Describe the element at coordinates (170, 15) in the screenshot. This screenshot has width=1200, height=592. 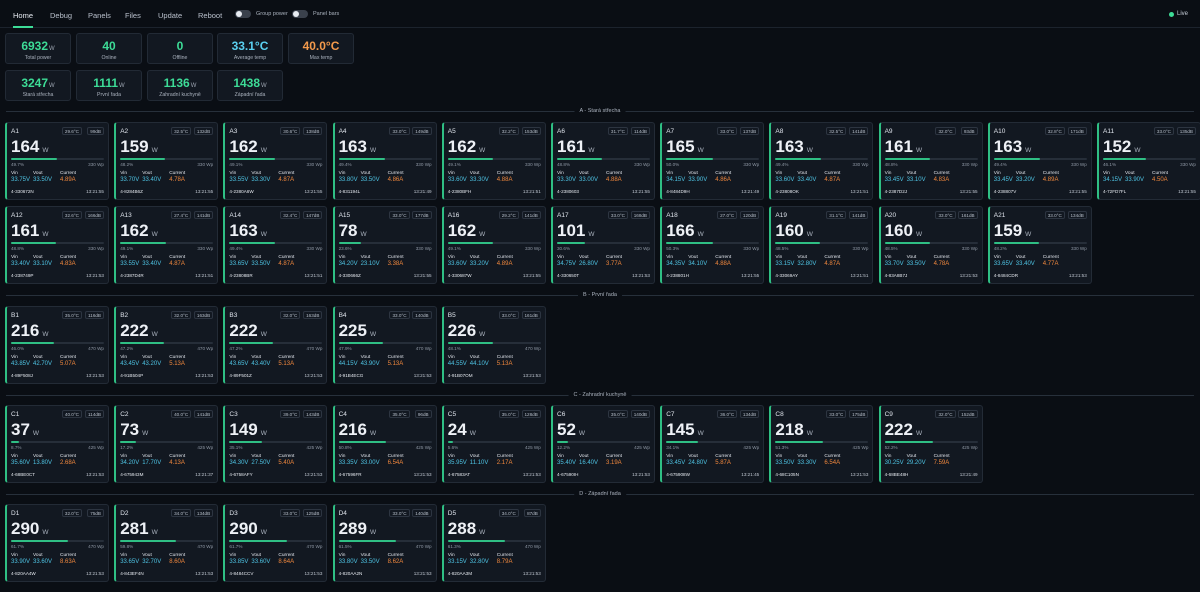
I see `tab-update: Update` at that location.